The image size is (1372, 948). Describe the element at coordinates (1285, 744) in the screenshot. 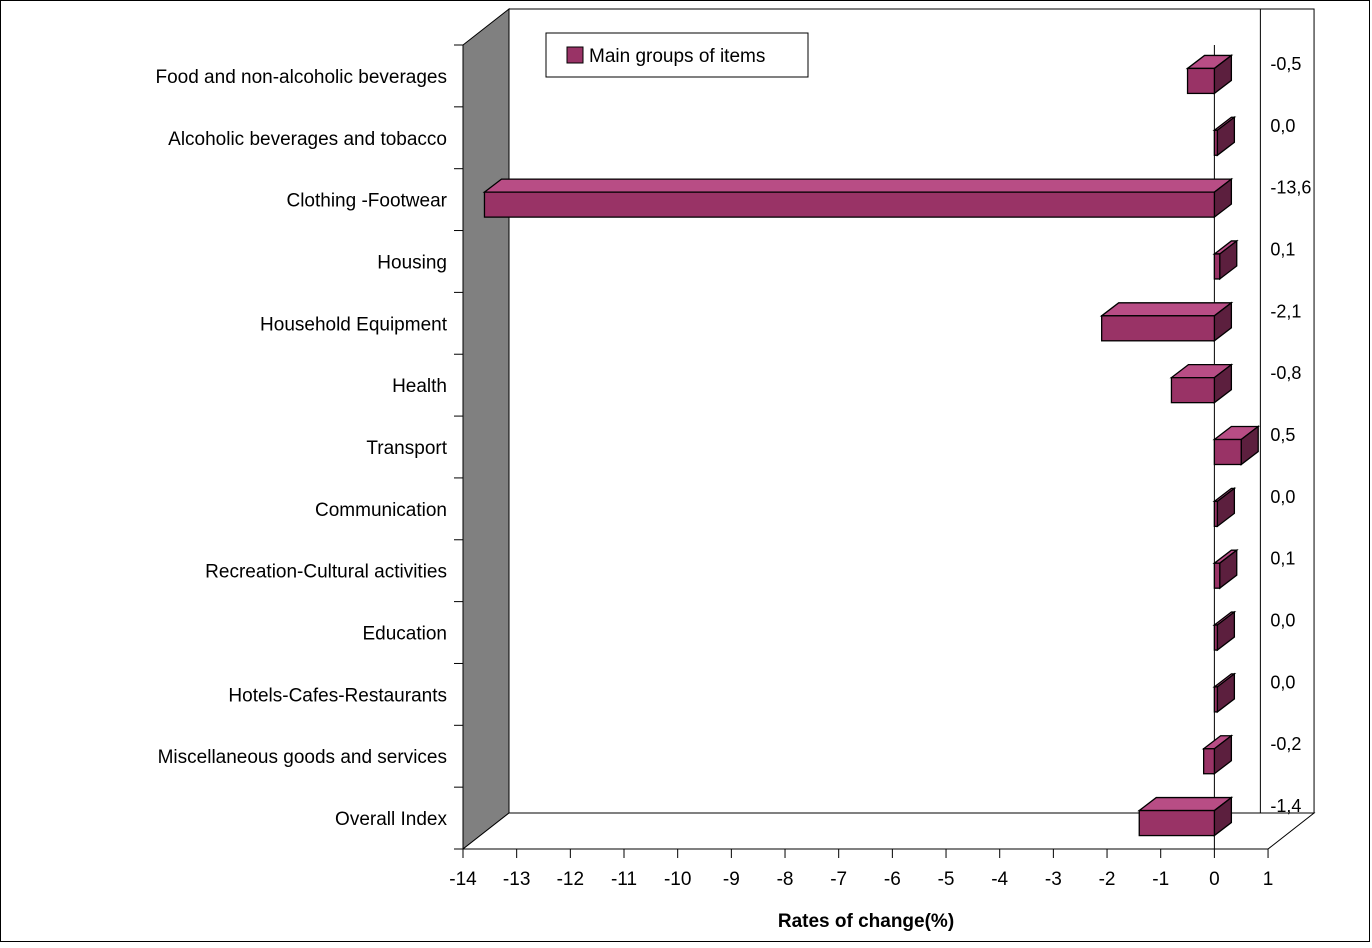

I see `data-label: -0,2` at that location.